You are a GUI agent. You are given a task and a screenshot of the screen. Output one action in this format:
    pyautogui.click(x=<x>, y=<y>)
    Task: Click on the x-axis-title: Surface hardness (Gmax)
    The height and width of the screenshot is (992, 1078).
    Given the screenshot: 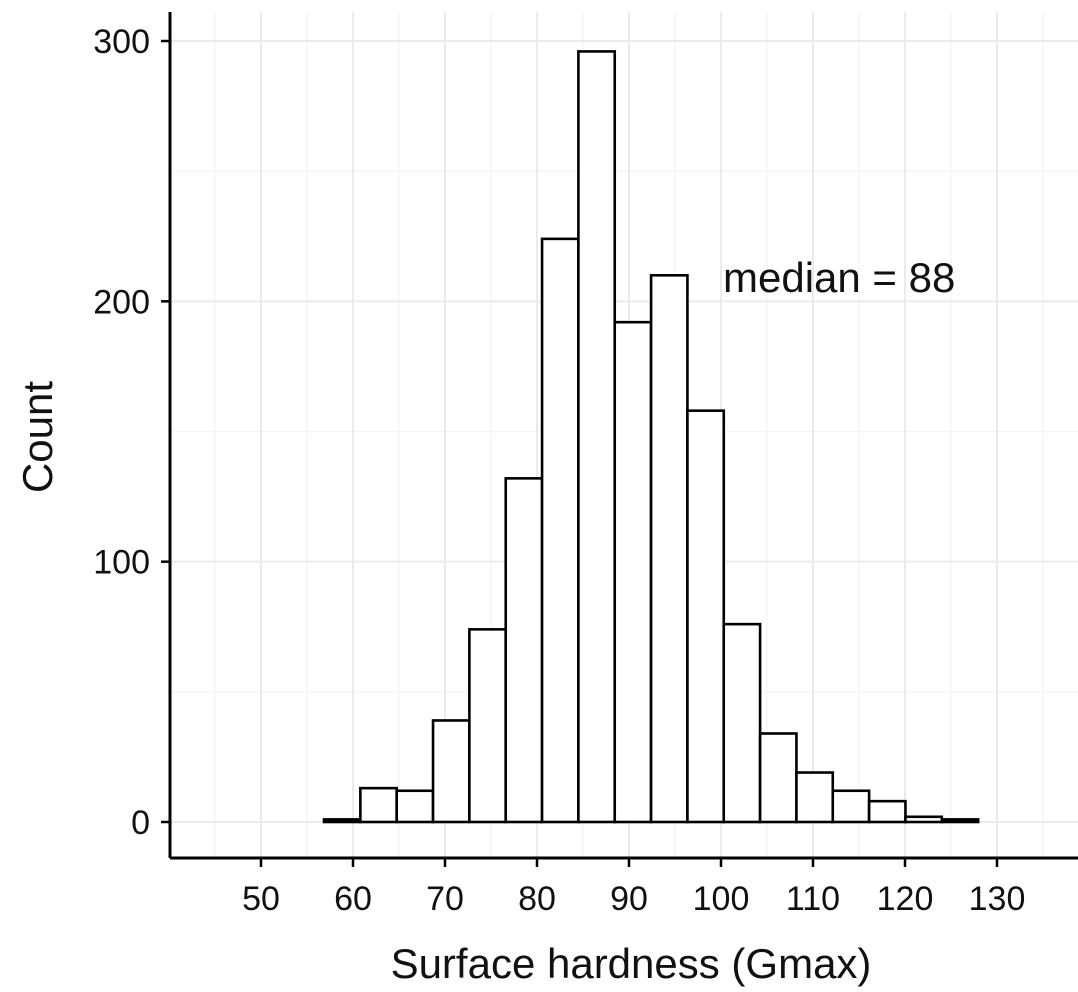 What is the action you would take?
    pyautogui.click(x=631, y=963)
    